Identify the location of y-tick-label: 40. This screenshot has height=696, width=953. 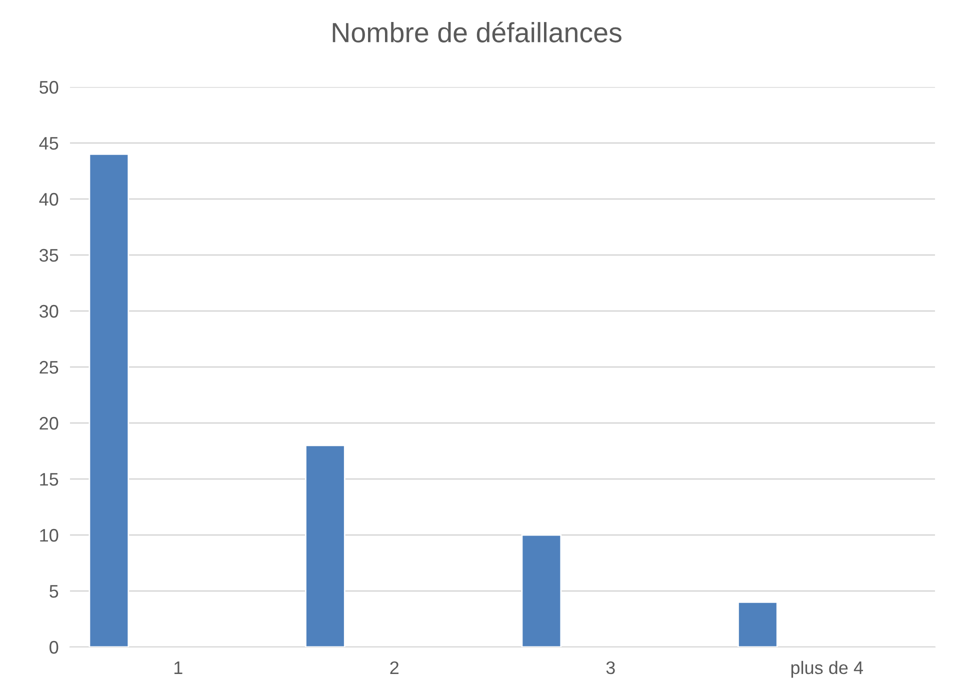
(48, 199).